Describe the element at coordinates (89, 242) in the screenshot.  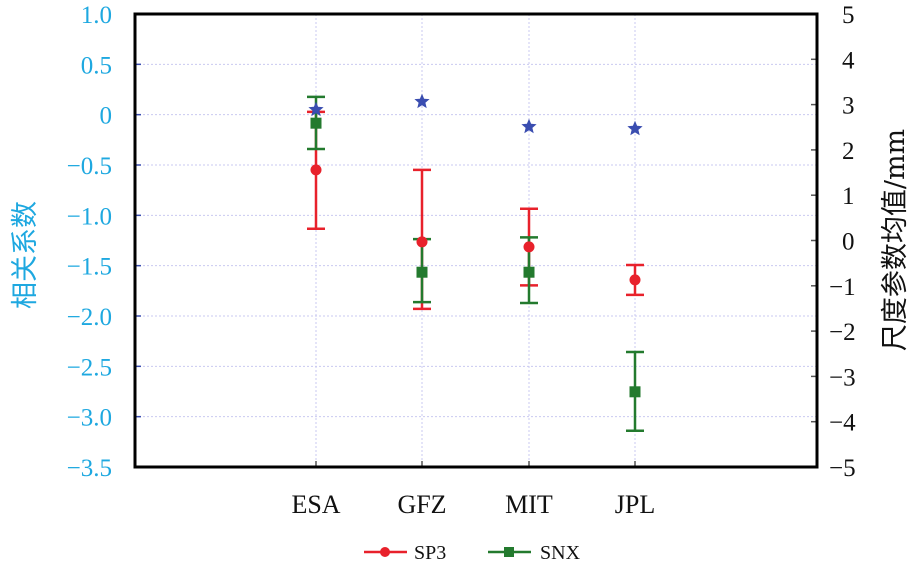
I see `left-axis-ticks: 1.0 0.5 0 −0.5 −1.0 −1.5 −2.0 −2.5 −3.0 −3.5` at that location.